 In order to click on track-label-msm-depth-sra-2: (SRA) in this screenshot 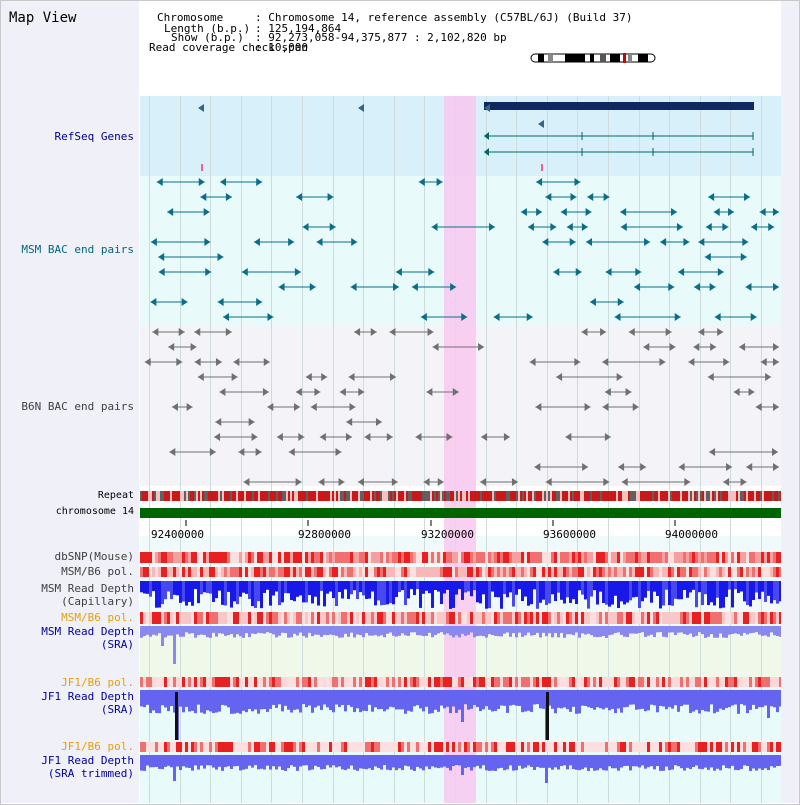, I will do `click(117, 644)`.